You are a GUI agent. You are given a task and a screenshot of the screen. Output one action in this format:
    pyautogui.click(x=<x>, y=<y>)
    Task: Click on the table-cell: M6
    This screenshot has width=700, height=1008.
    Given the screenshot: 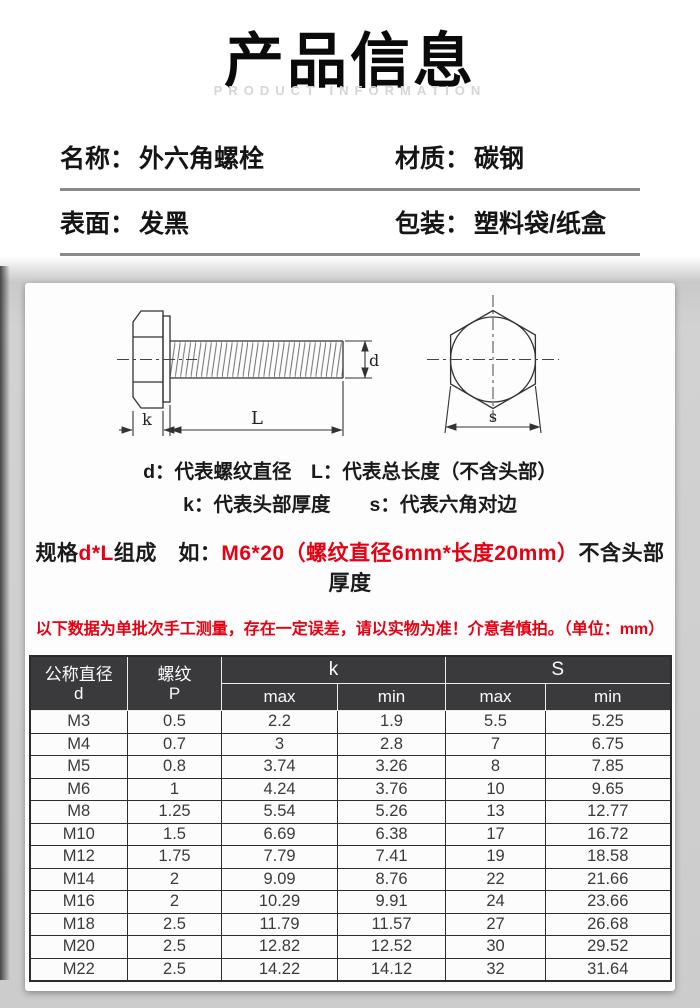 What is the action you would take?
    pyautogui.click(x=78, y=789)
    